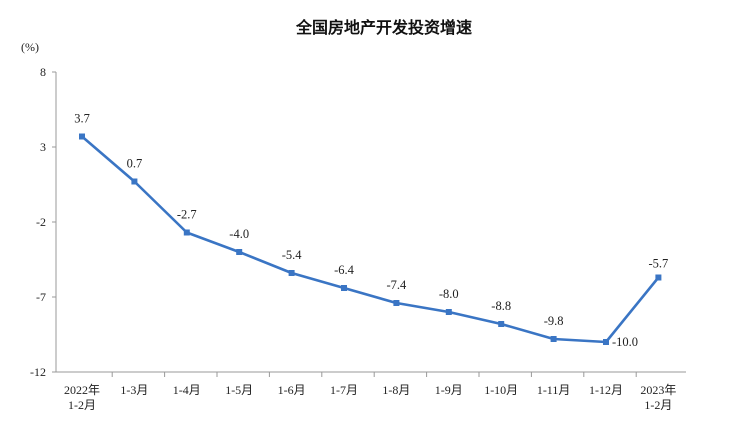 Image resolution: width=740 pixels, height=431 pixels. What do you see at coordinates (396, 390) in the screenshot?
I see `x-tick-label: 1-8月` at bounding box center [396, 390].